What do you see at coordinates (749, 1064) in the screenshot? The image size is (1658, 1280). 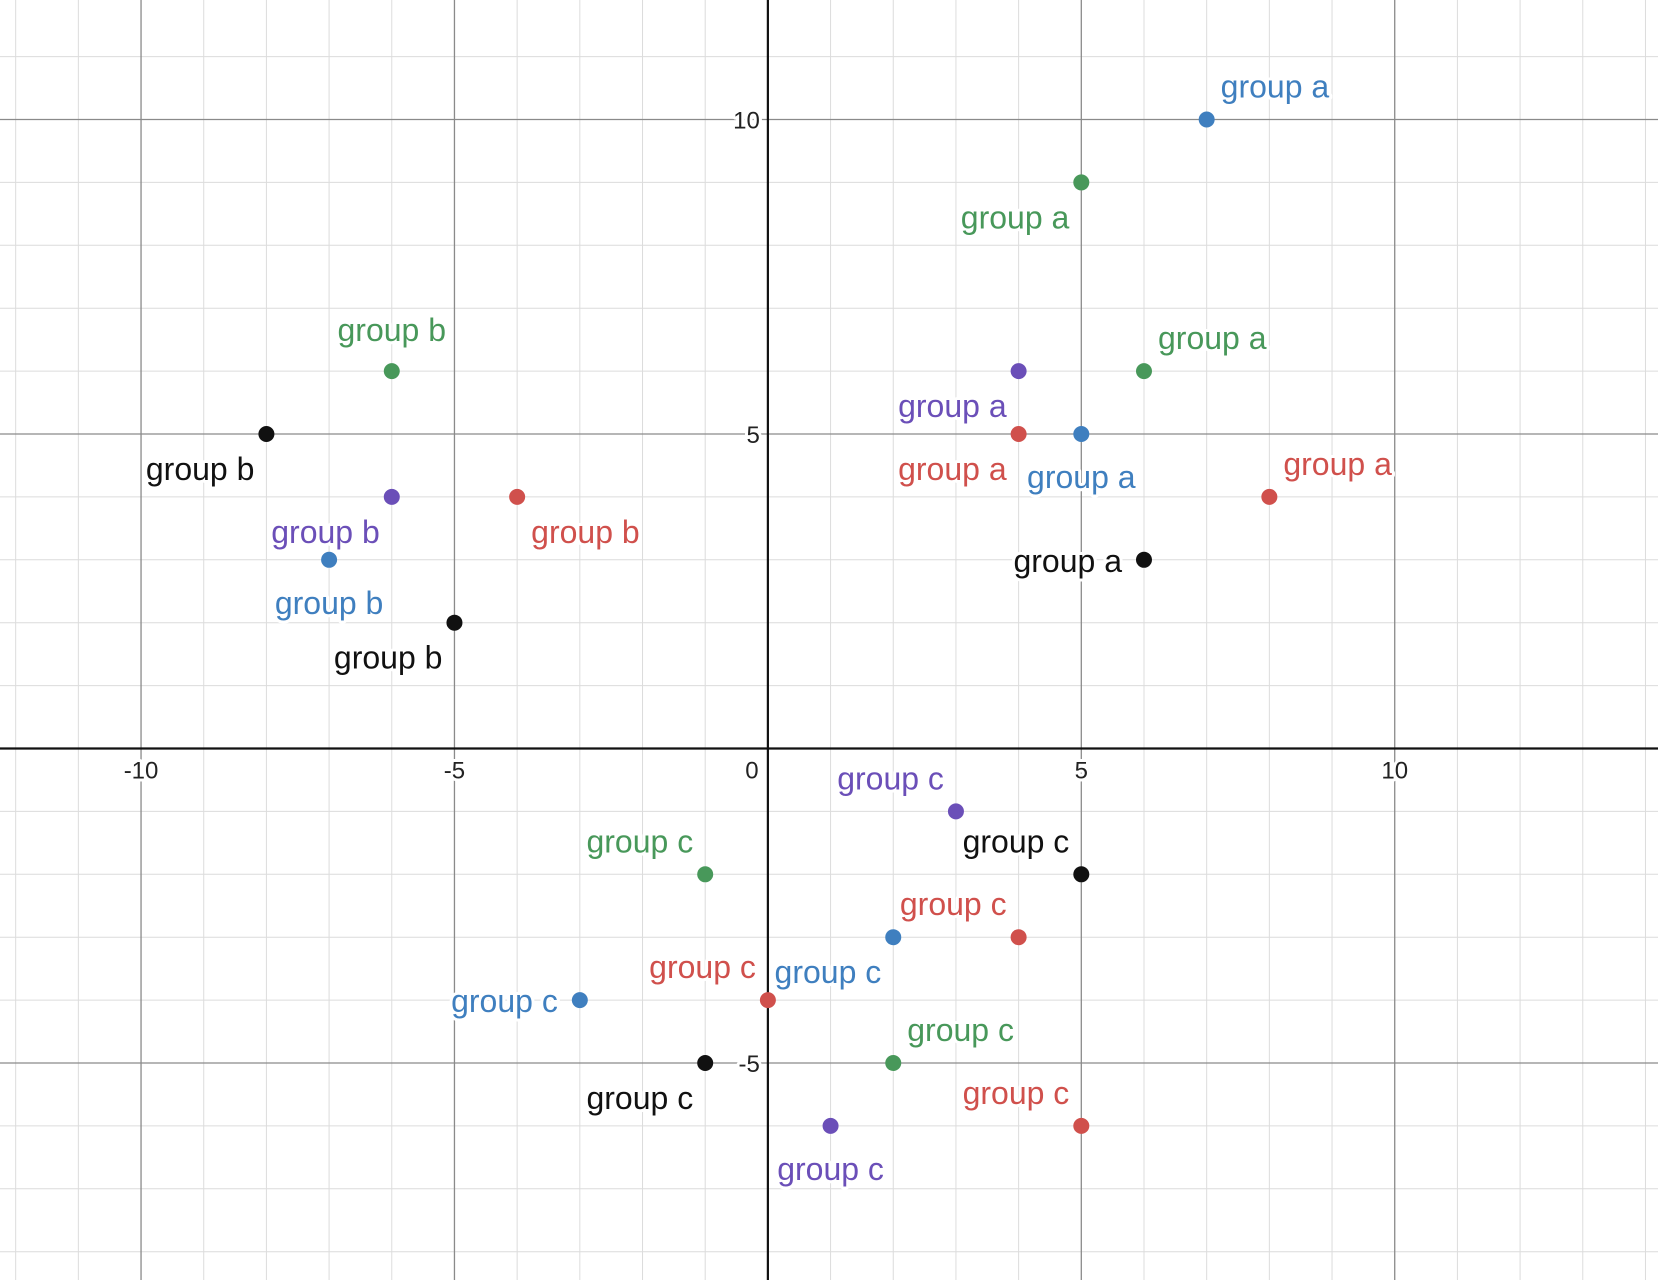 I see `y-tick-label: -5` at bounding box center [749, 1064].